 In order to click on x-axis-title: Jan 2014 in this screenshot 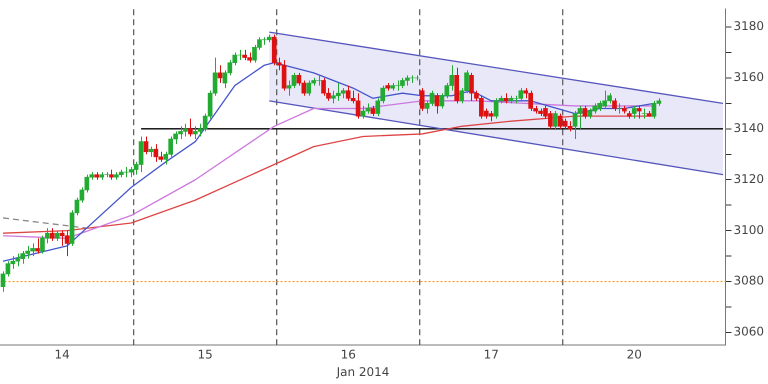, I will do `click(363, 371)`.